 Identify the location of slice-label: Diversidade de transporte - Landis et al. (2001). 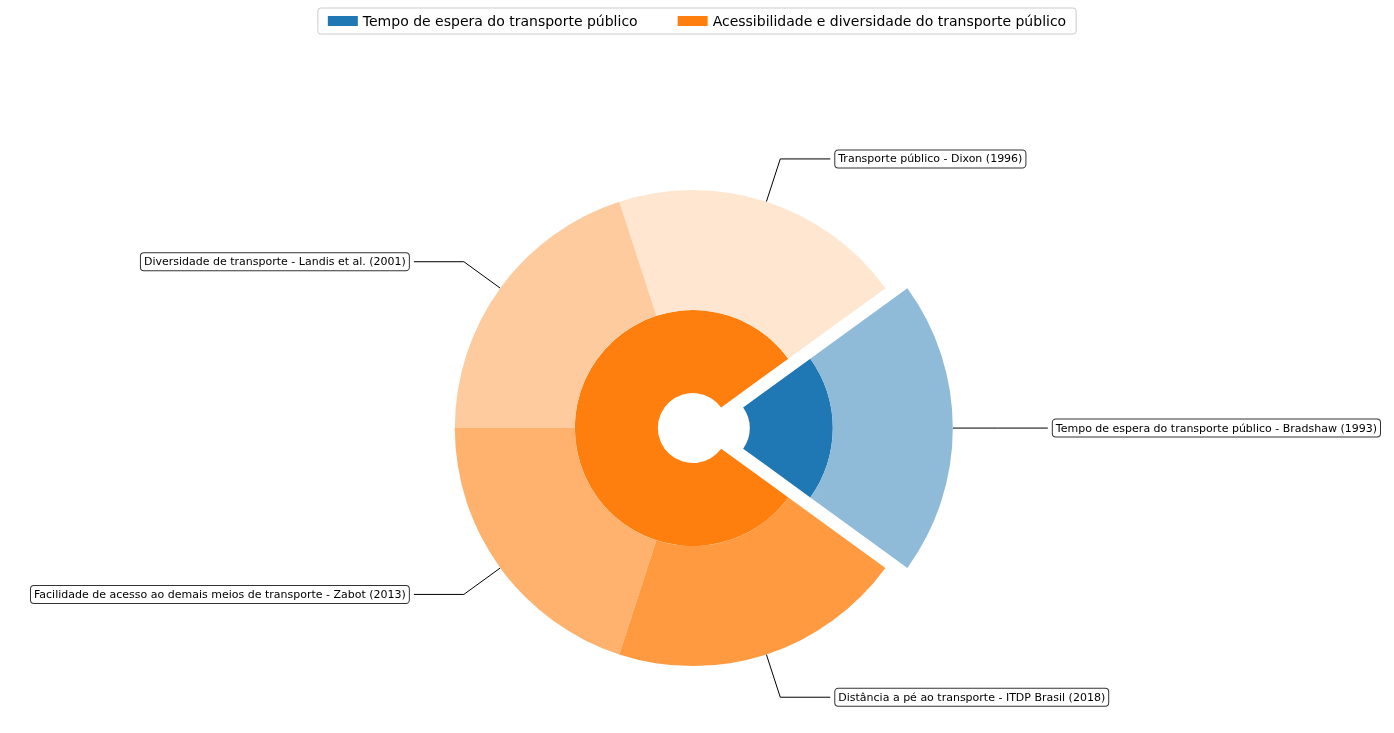
(274, 262).